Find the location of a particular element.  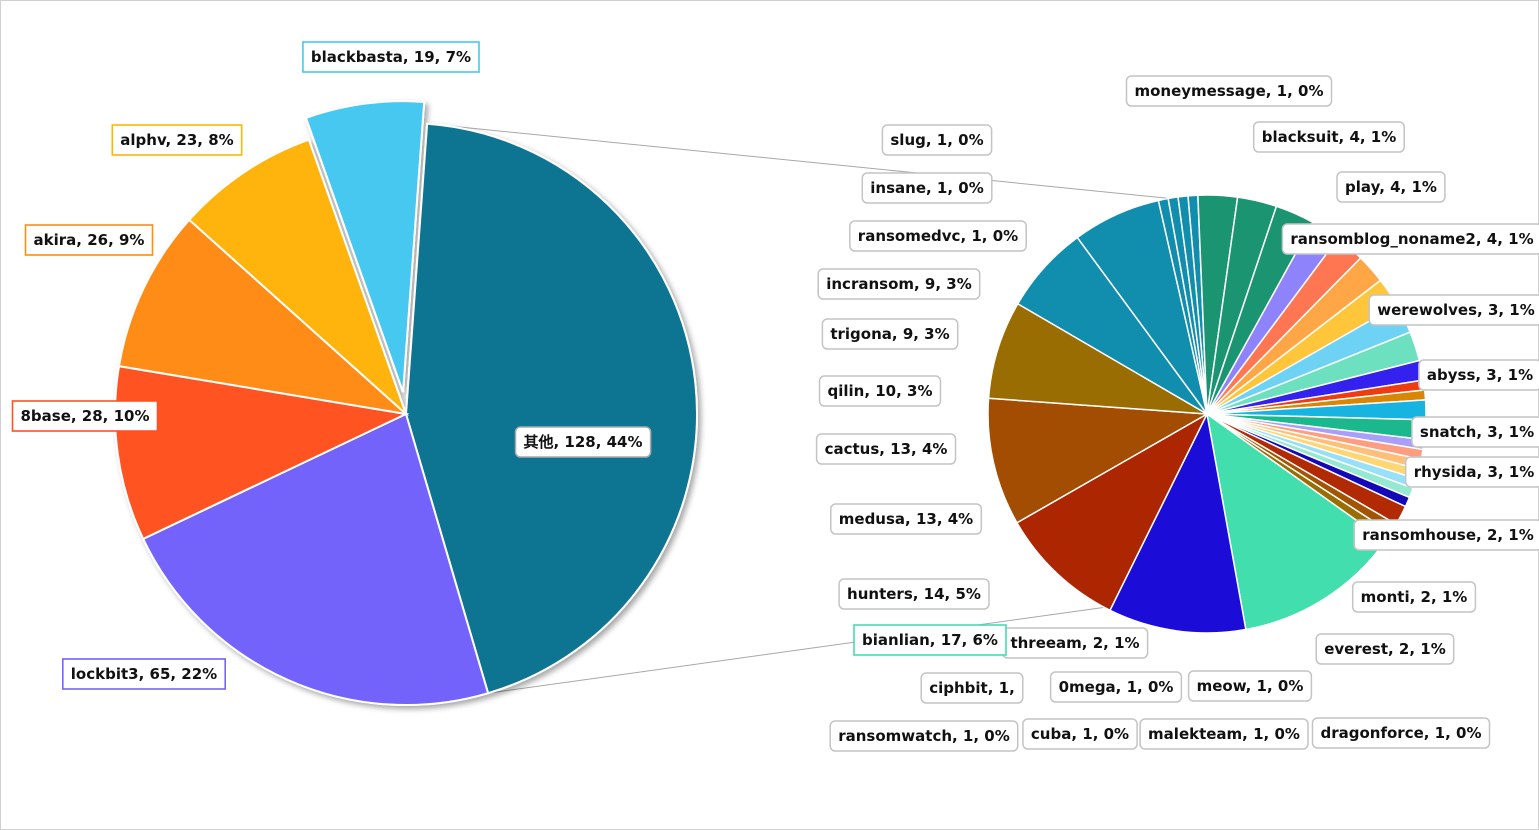

sub-label-box-werewolves is located at coordinates (1453, 310).